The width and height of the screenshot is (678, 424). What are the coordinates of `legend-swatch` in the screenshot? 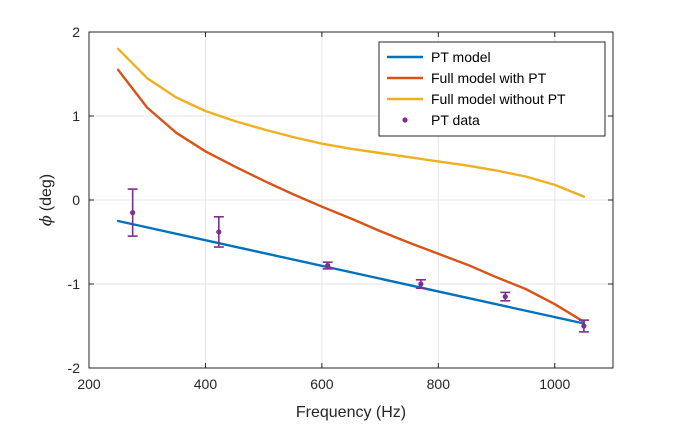 It's located at (405, 120).